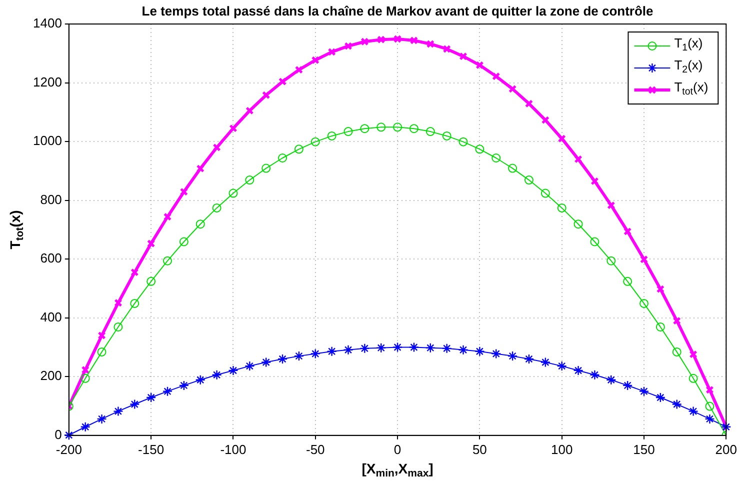 The width and height of the screenshot is (740, 487). Describe the element at coordinates (561, 449) in the screenshot. I see `x-tick-label: 100` at that location.